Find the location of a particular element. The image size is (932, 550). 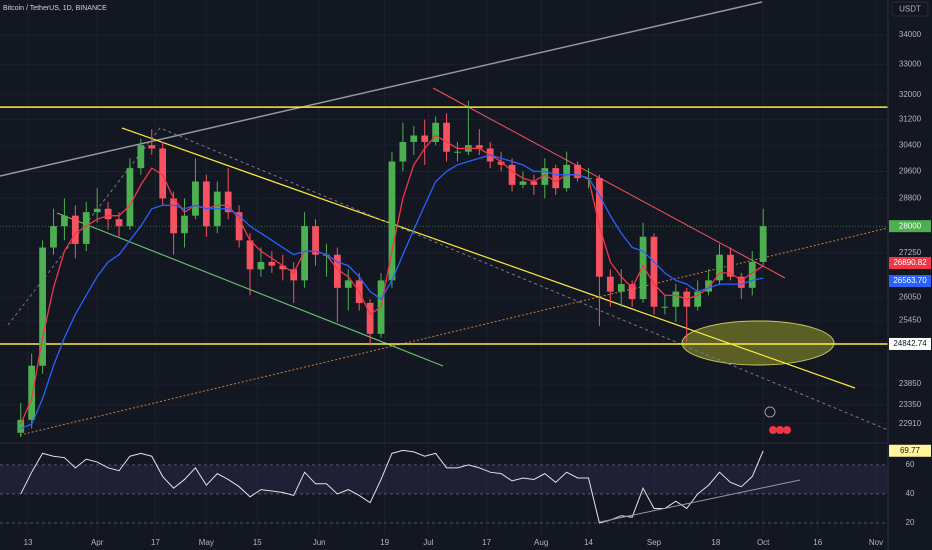

rsi-pane is located at coordinates (444, 486).